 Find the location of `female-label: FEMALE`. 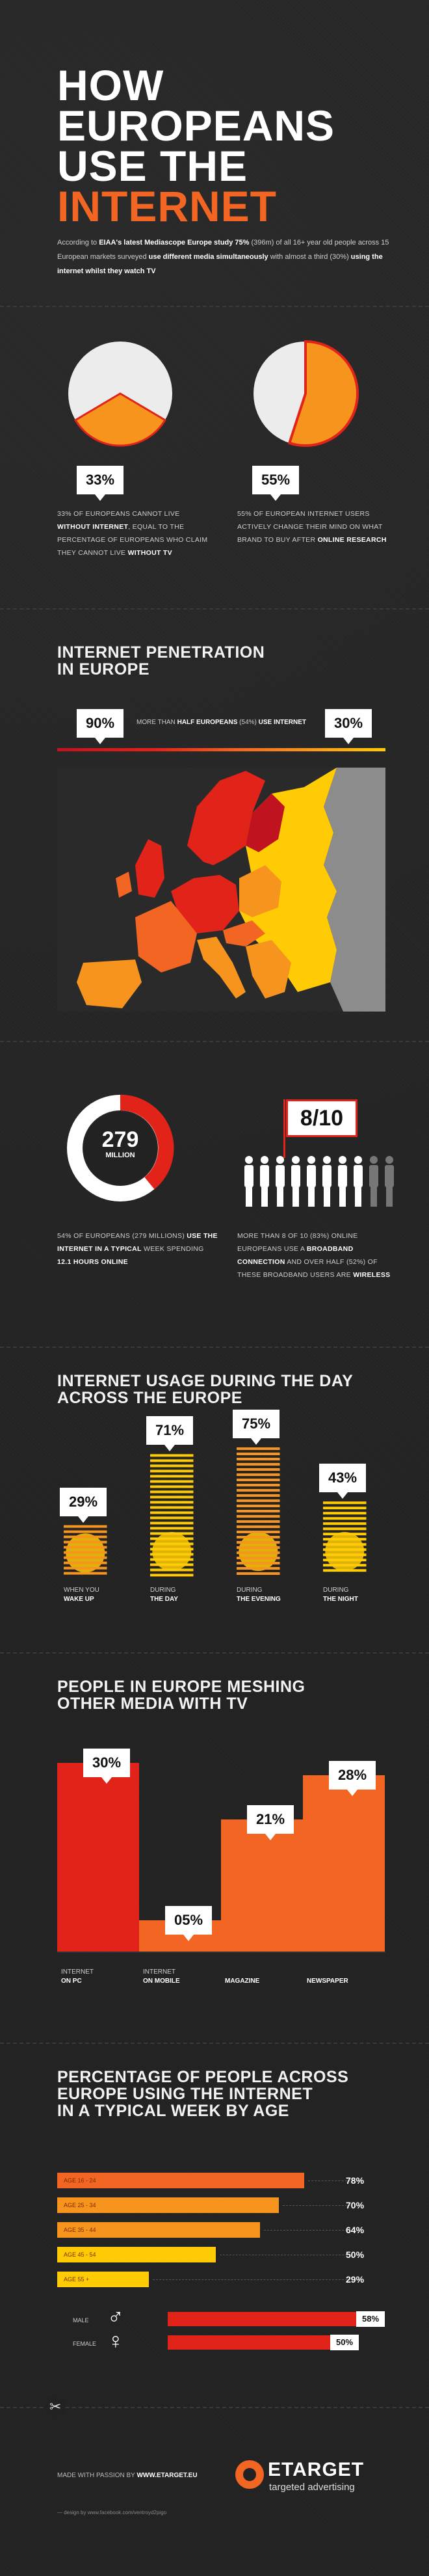

female-label: FEMALE is located at coordinates (85, 2344).